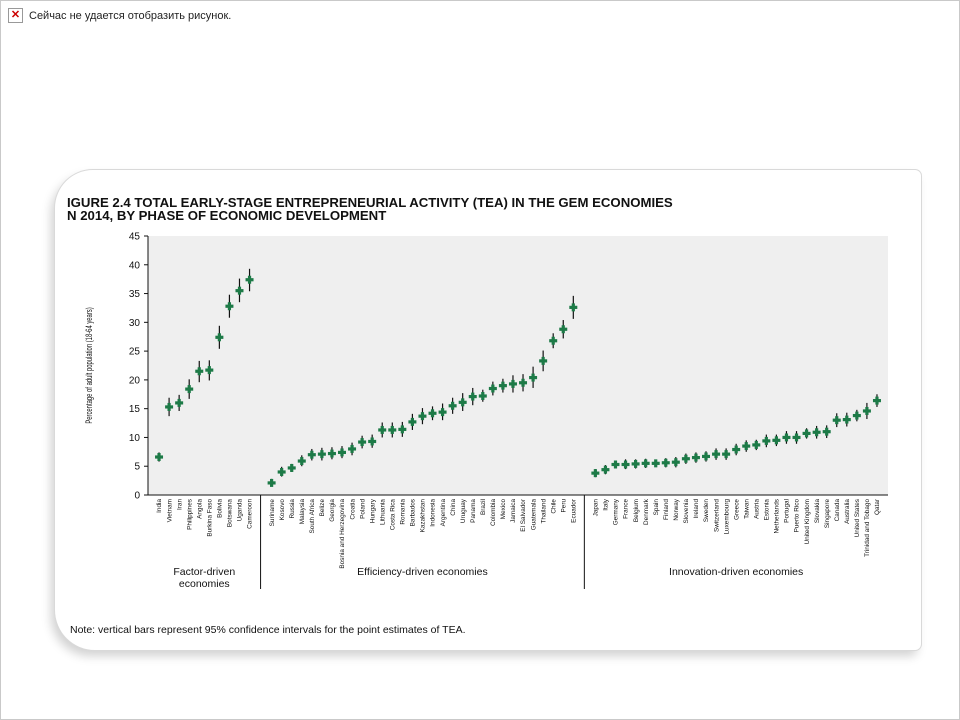 The width and height of the screenshot is (960, 720). What do you see at coordinates (787, 511) in the screenshot?
I see `x-tick-label: Portugal` at bounding box center [787, 511].